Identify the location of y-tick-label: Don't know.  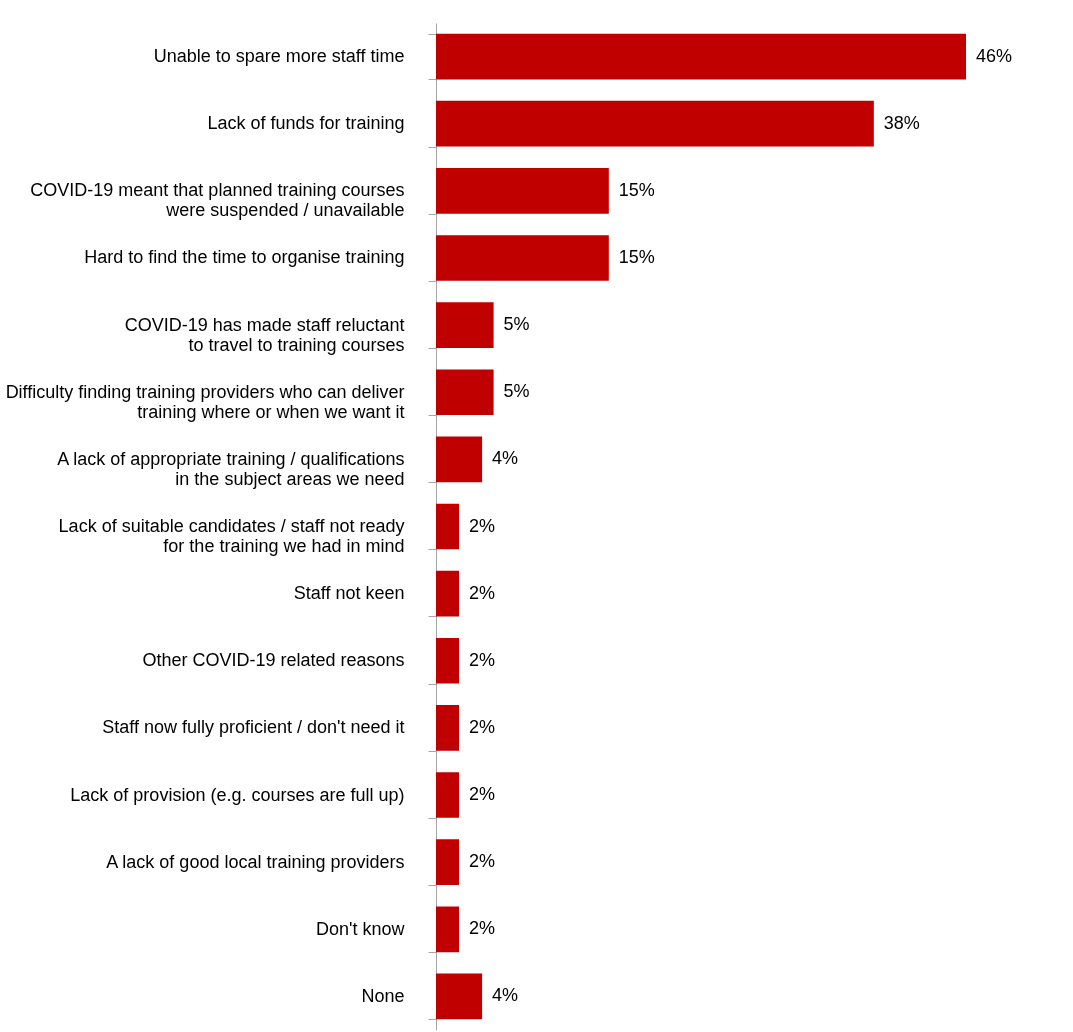
(361, 928).